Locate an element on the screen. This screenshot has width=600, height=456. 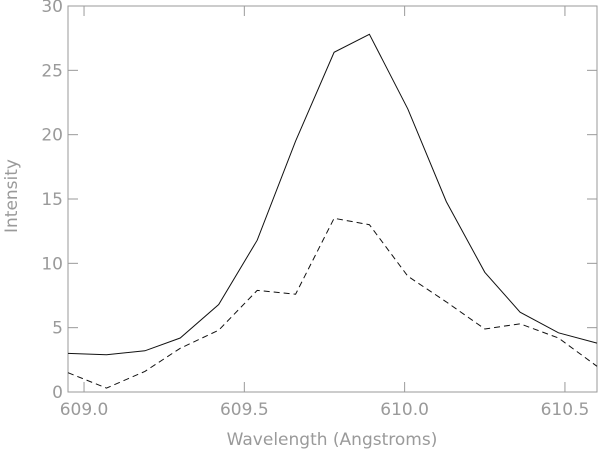
y-tick-label: 25 is located at coordinates (52, 71).